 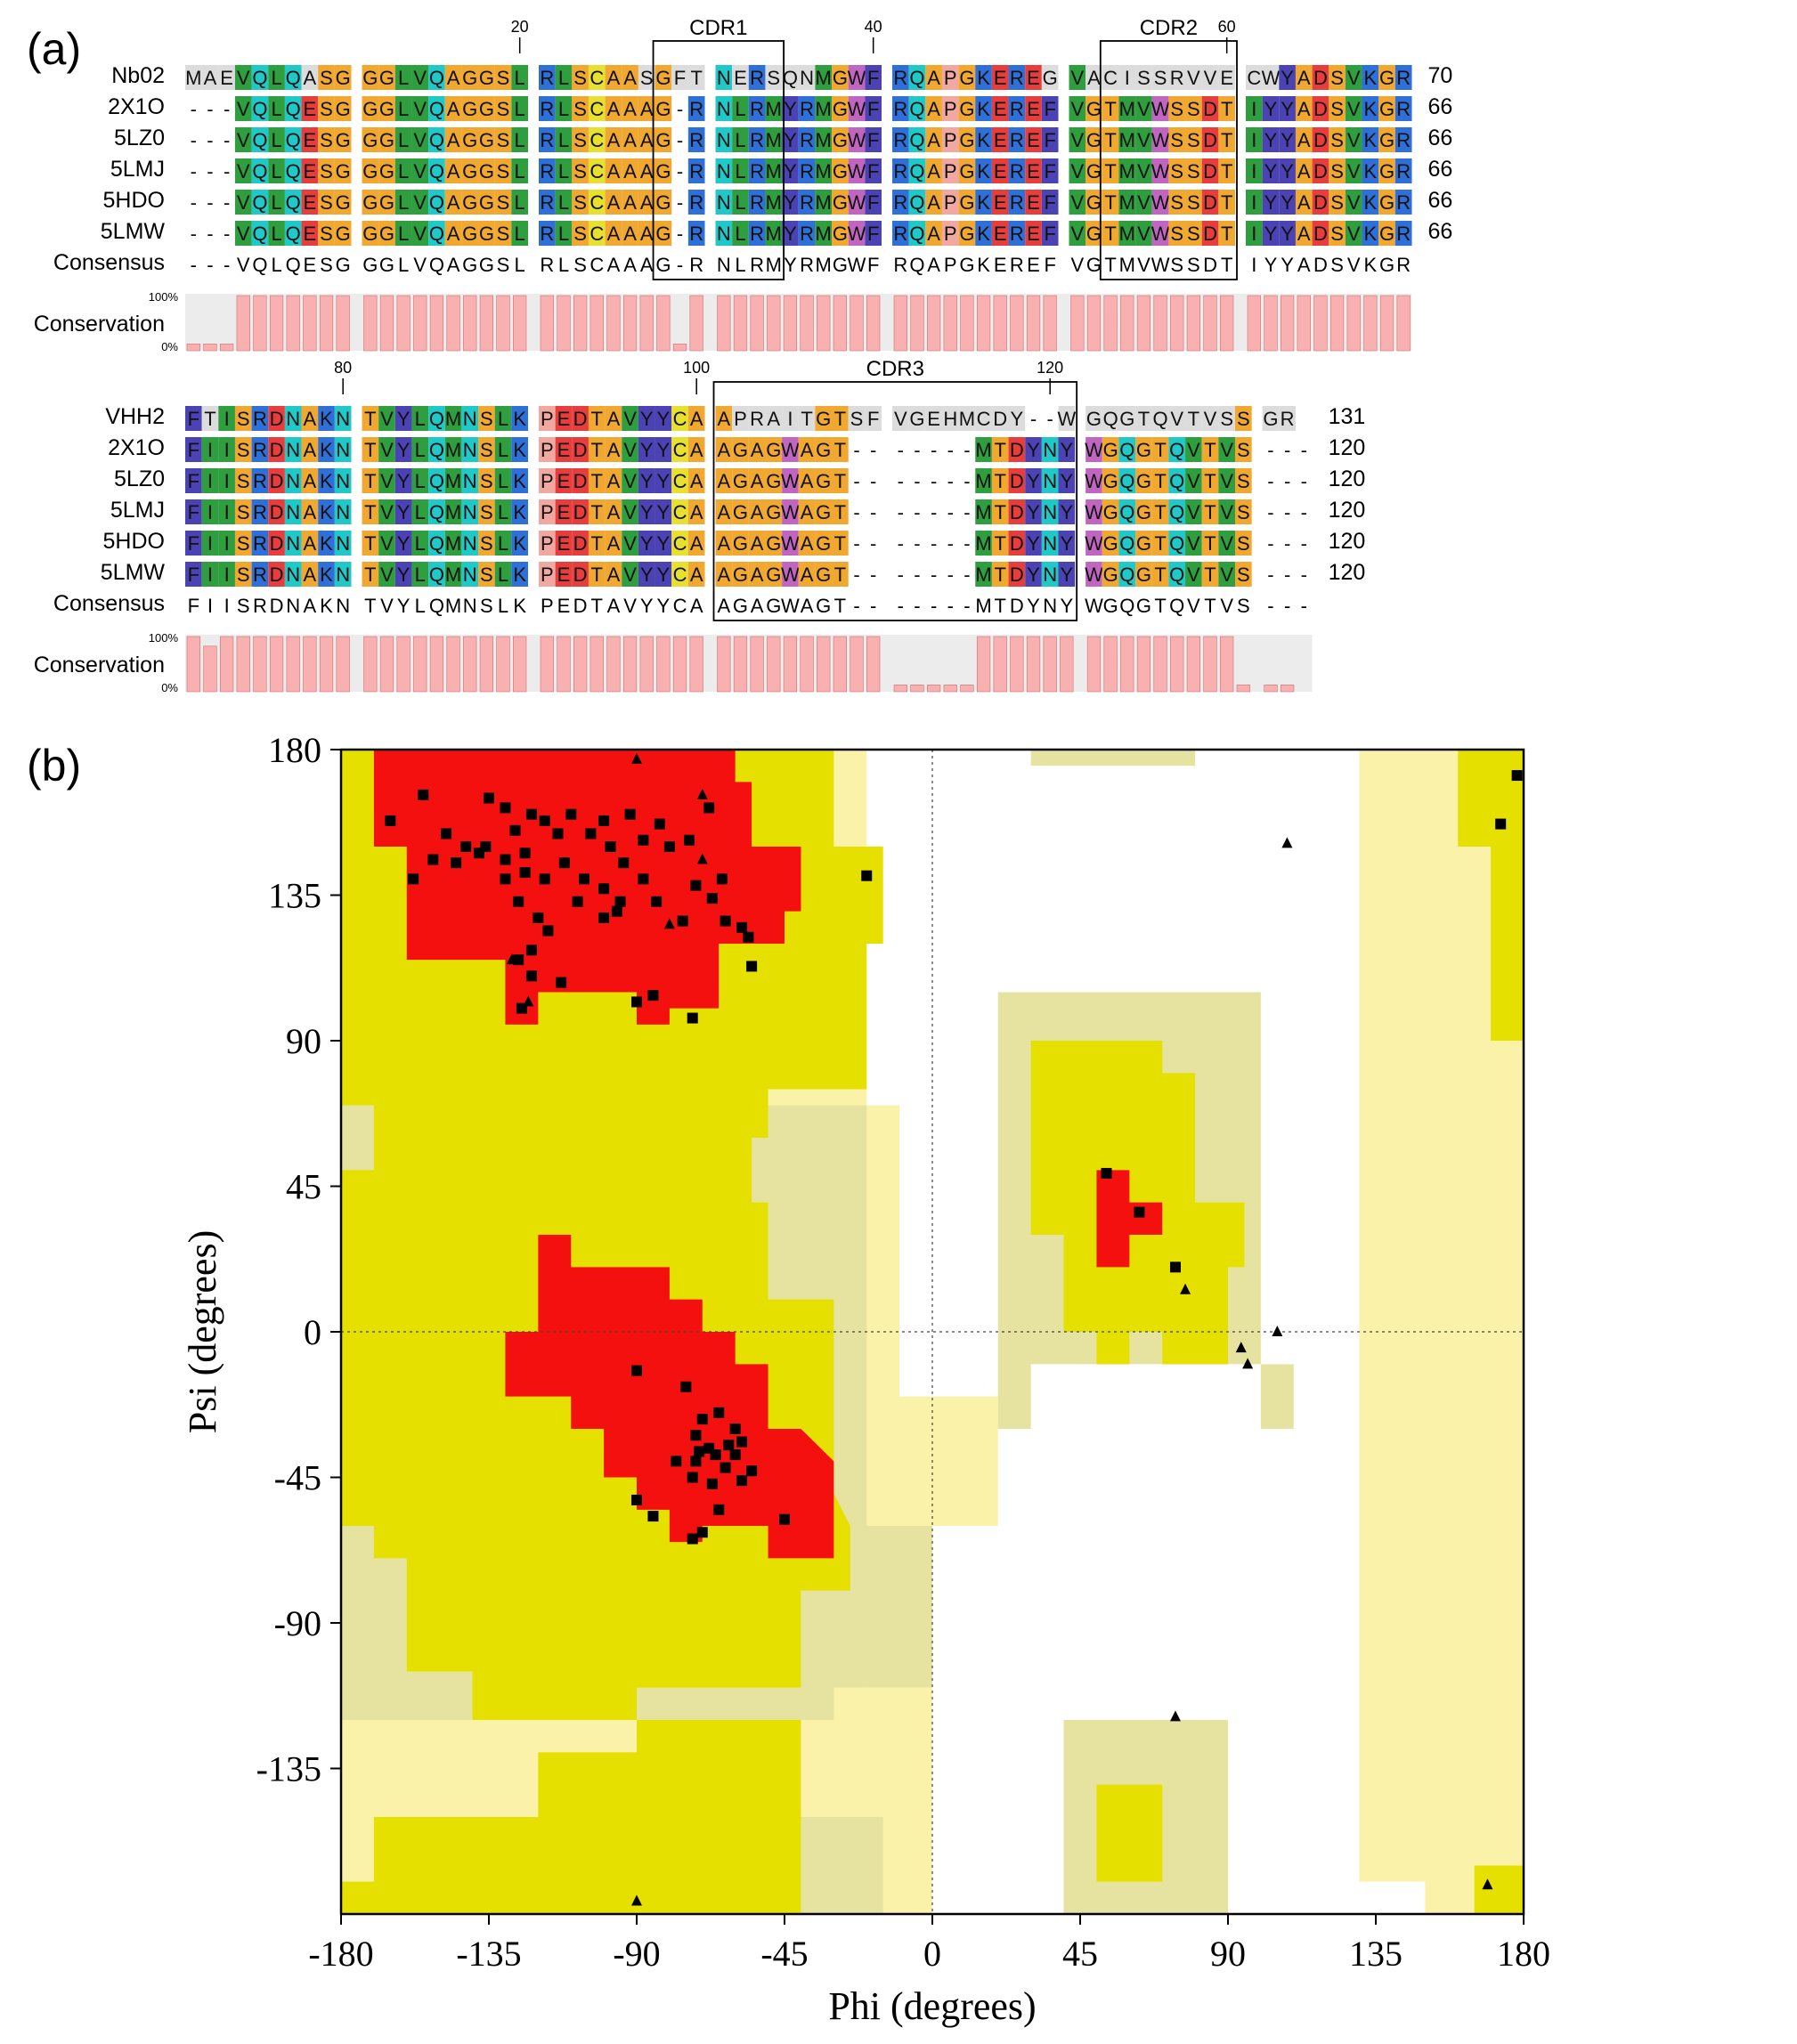 I want to click on residue: I, so click(x=790, y=419).